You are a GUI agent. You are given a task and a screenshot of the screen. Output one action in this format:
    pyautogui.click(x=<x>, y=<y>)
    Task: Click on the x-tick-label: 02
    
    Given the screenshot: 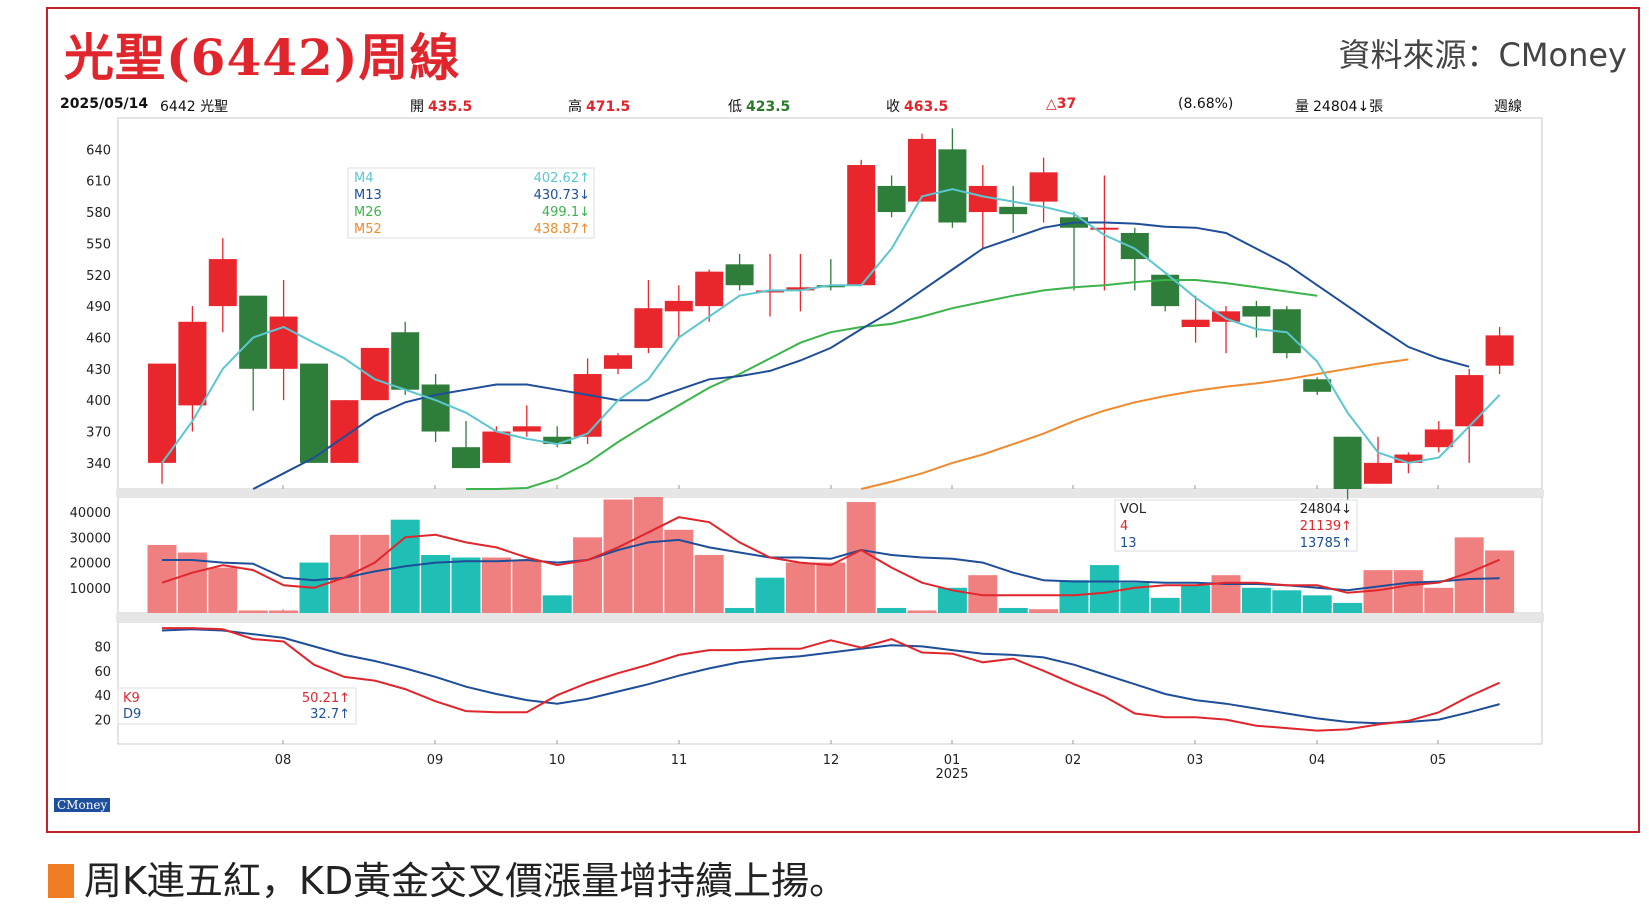 What is the action you would take?
    pyautogui.click(x=1073, y=760)
    